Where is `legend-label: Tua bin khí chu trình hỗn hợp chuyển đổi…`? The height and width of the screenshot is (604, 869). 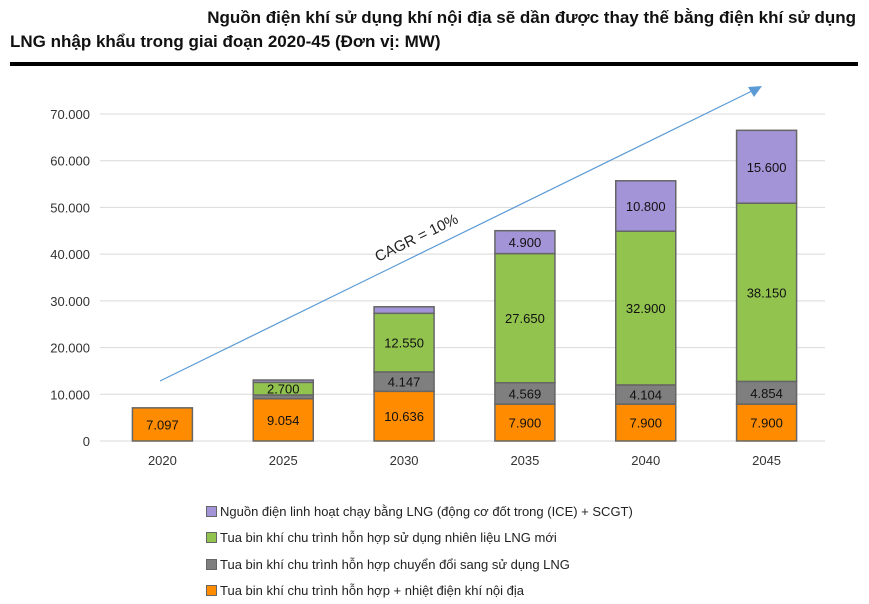
legend-label: Tua bin khí chu trình hỗn hợp chuyển đổi… is located at coordinates (395, 564).